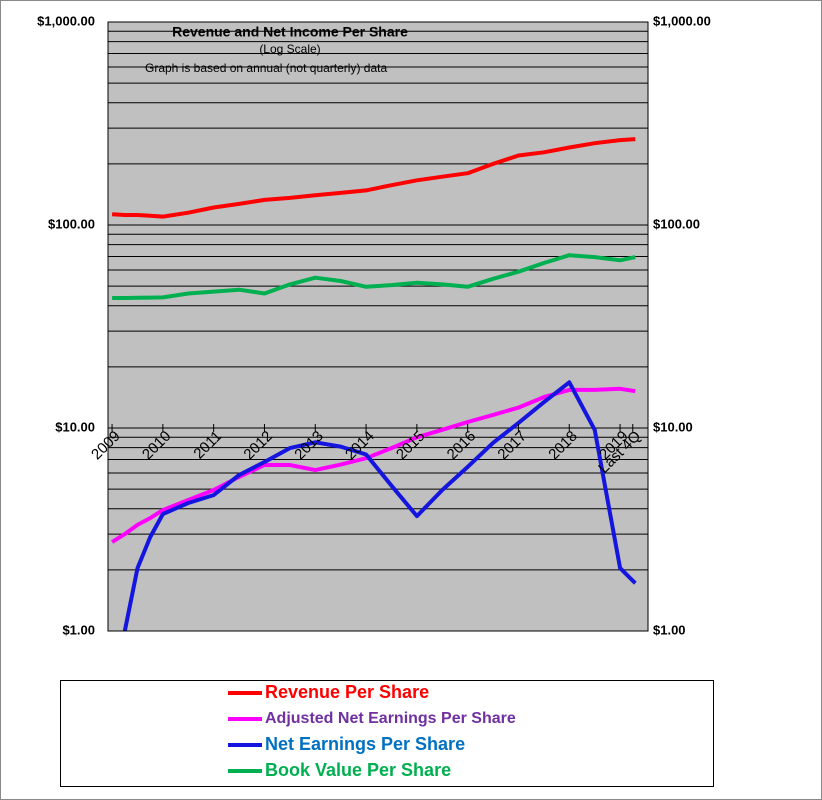 The height and width of the screenshot is (800, 822). I want to click on chart-title: Revenue and Net Income Per Share, so click(290, 32).